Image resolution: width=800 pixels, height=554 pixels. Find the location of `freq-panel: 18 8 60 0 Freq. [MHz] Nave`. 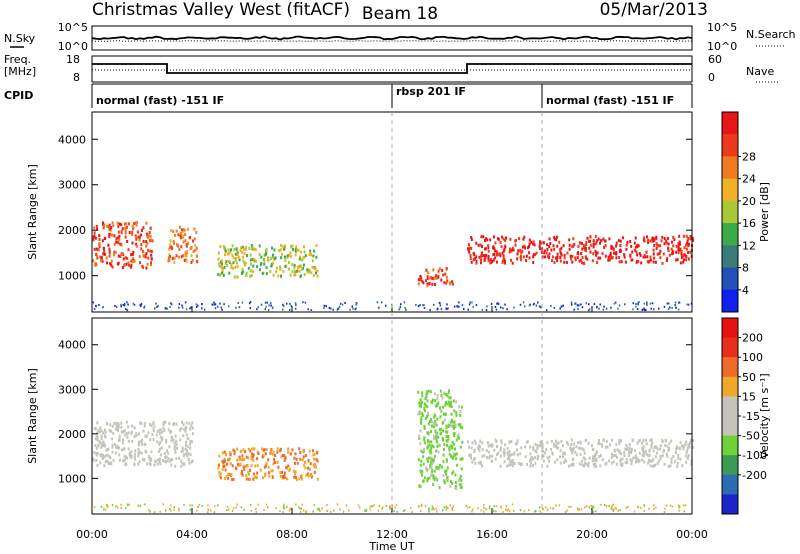

freq-panel: 18 8 60 0 Freq. [MHz] Nave is located at coordinates (391, 68).